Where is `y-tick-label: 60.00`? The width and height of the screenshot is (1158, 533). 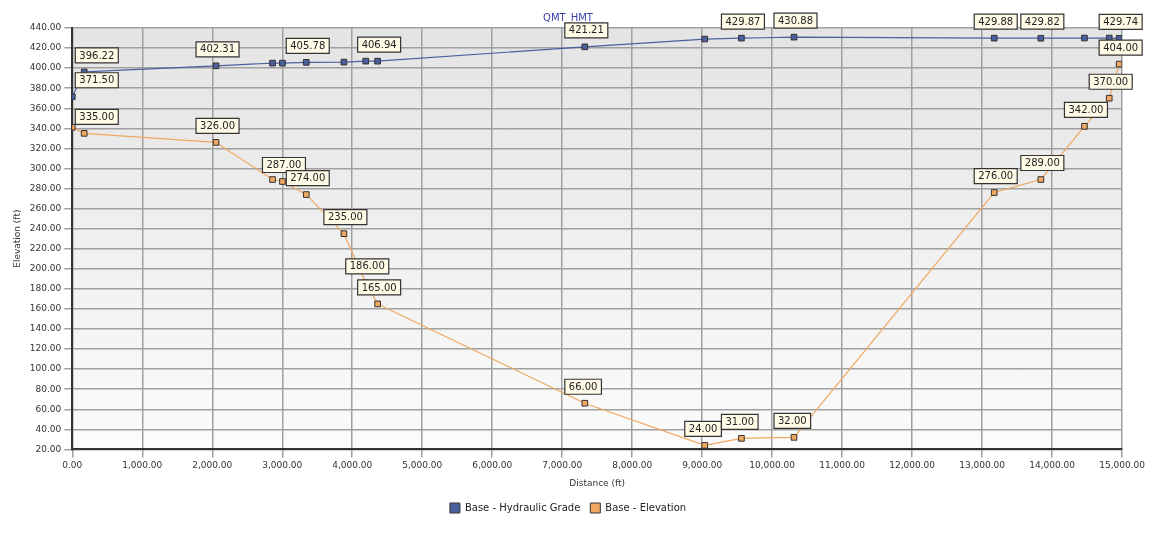
y-tick-label: 60.00 is located at coordinates (48, 408).